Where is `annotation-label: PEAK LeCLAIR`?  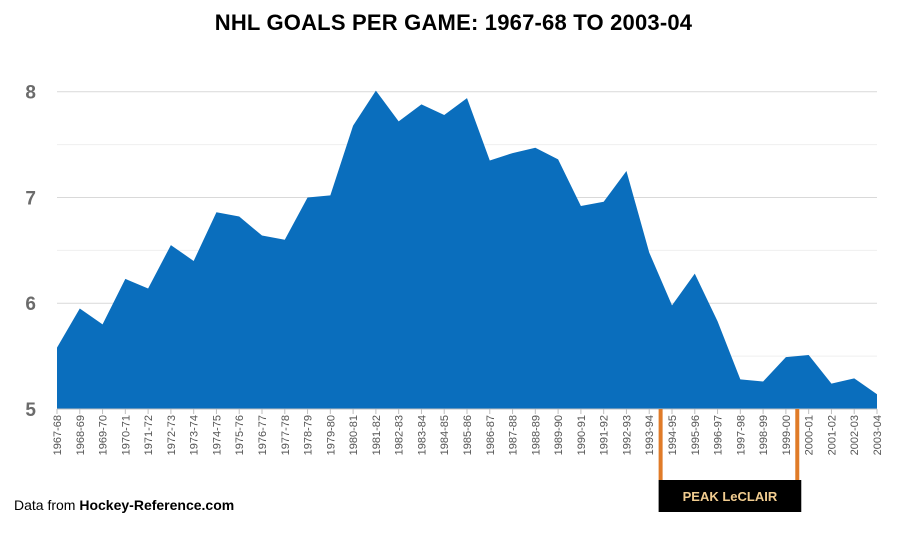 annotation-label: PEAK LeCLAIR is located at coordinates (730, 496).